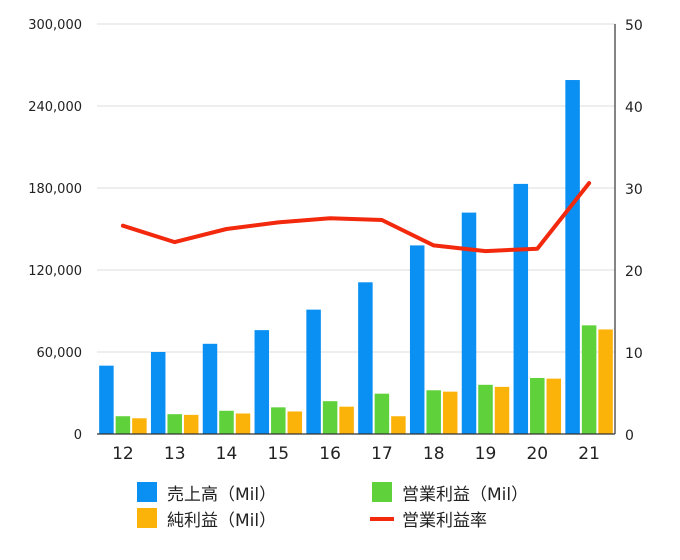 This screenshot has height=560, width=680. Describe the element at coordinates (382, 454) in the screenshot. I see `x-tick-label: 17` at that location.